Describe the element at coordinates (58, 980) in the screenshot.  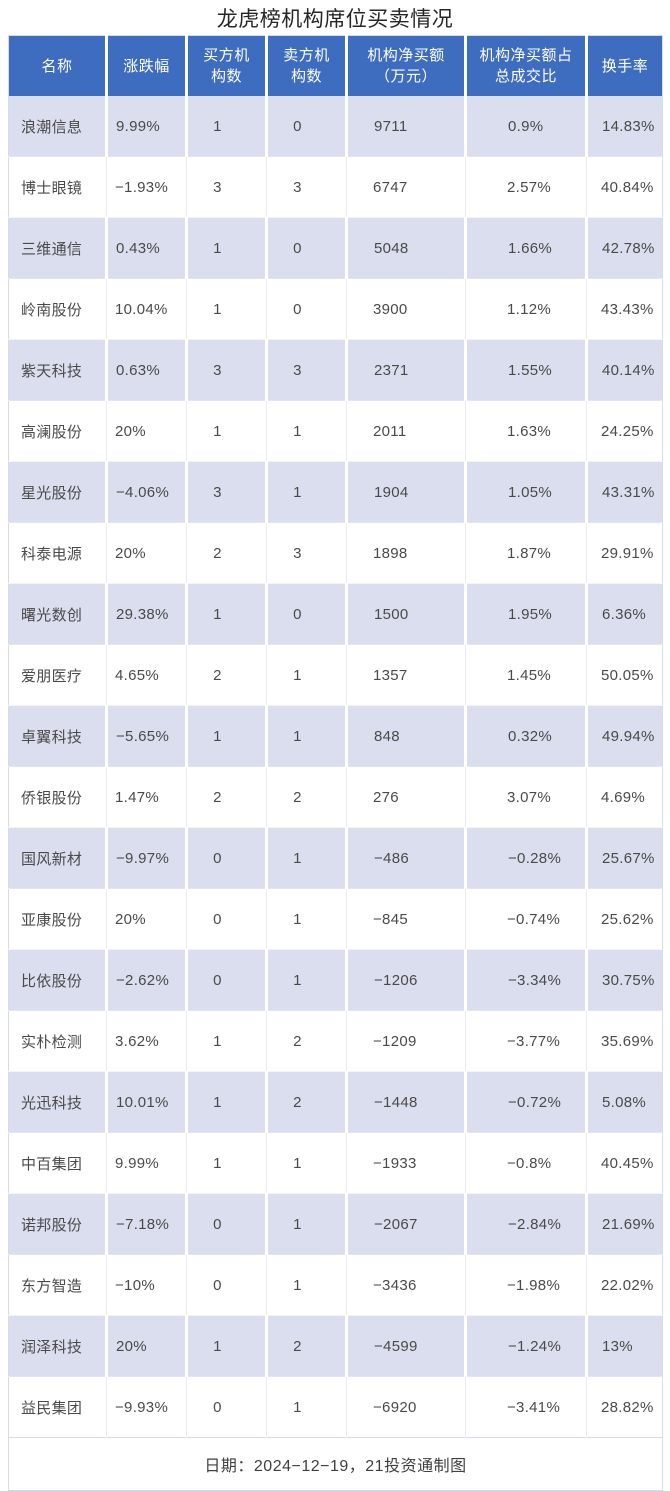
I see `cell-name: 比依股份` at that location.